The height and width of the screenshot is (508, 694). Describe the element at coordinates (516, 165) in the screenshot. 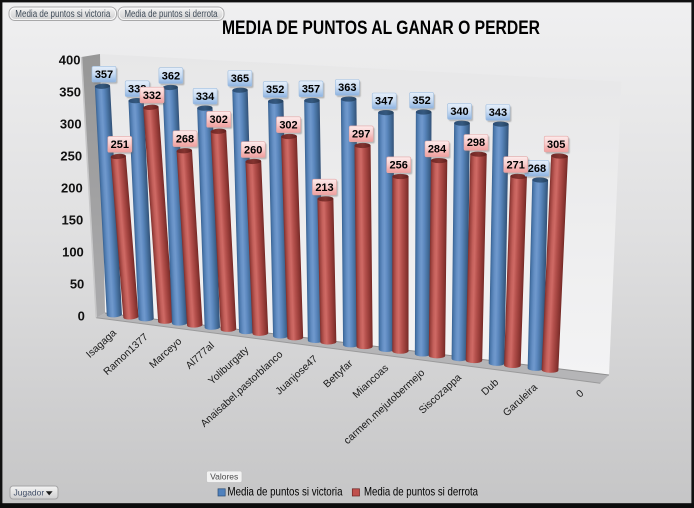

I see `svg-text: 271` at that location.